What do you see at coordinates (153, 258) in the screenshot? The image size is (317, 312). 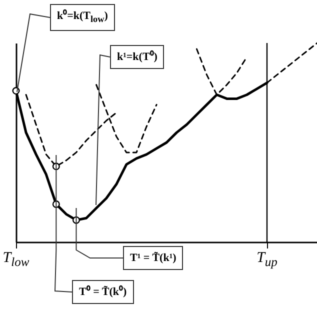 I see `text: T¹ = T̃(k¹)` at bounding box center [153, 258].